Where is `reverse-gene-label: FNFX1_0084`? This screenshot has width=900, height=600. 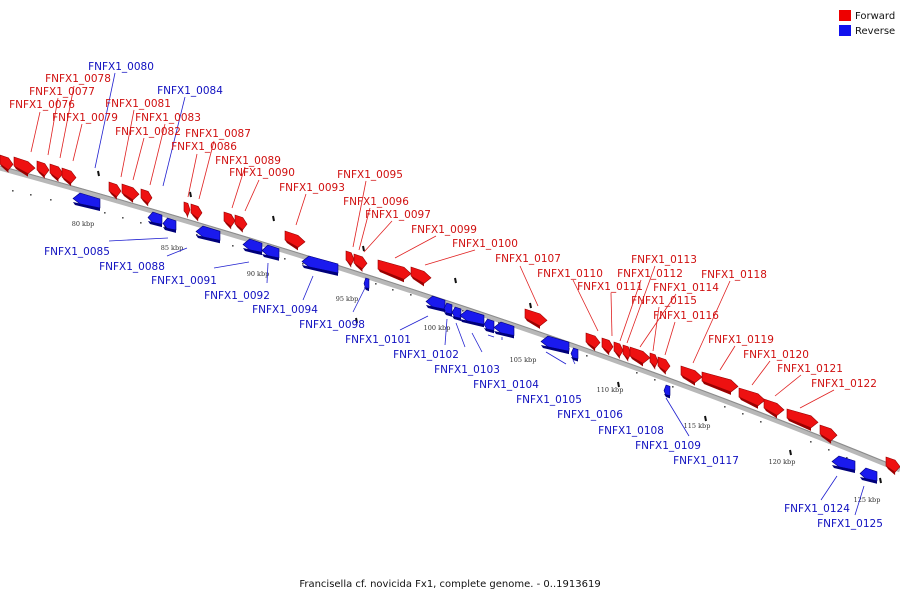
reverse-gene-label: FNFX1_0084 is located at coordinates (190, 91).